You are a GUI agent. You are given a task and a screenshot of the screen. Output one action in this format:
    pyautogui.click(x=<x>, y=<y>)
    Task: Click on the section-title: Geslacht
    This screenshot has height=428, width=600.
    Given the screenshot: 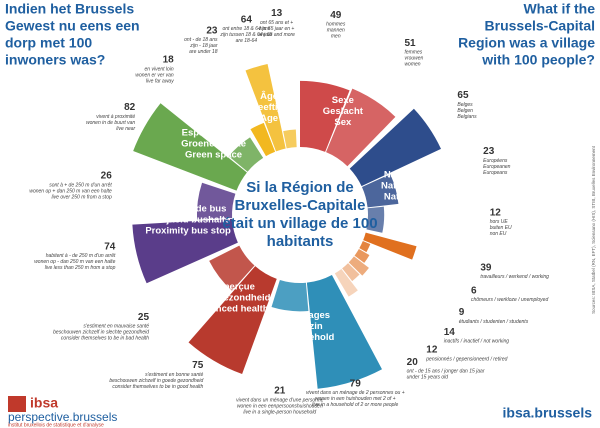 What is the action you would take?
    pyautogui.click(x=343, y=111)
    